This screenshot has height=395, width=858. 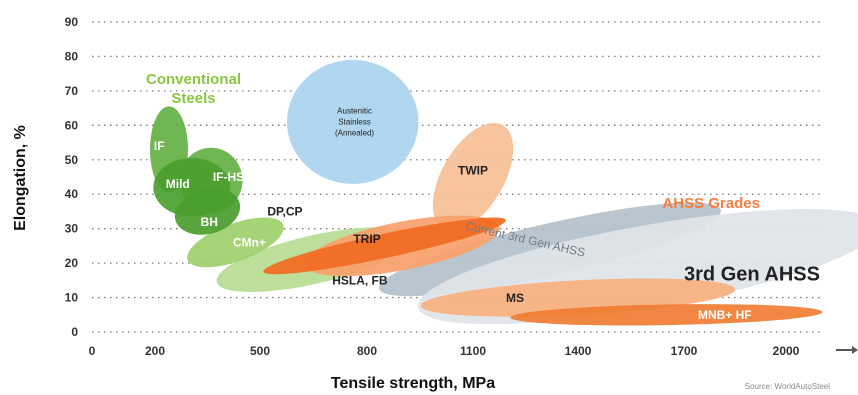 What do you see at coordinates (284, 212) in the screenshot?
I see `region-label-dp-cp: DP,CP` at bounding box center [284, 212].